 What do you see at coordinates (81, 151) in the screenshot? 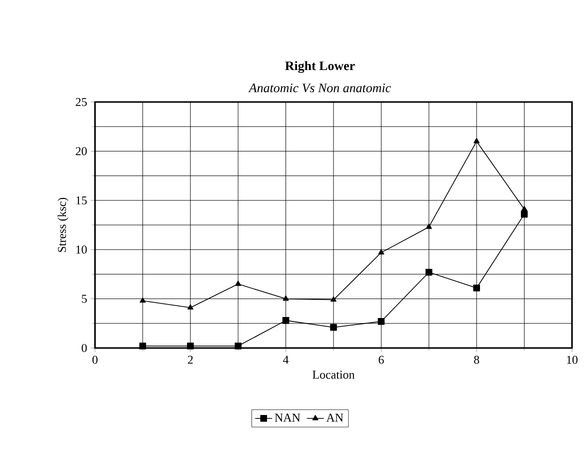
I see `y-tick-label: 20` at bounding box center [81, 151].